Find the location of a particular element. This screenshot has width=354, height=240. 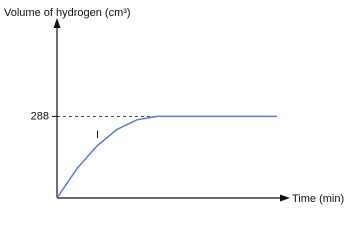

x-axis-label: Time (min) is located at coordinates (318, 199).